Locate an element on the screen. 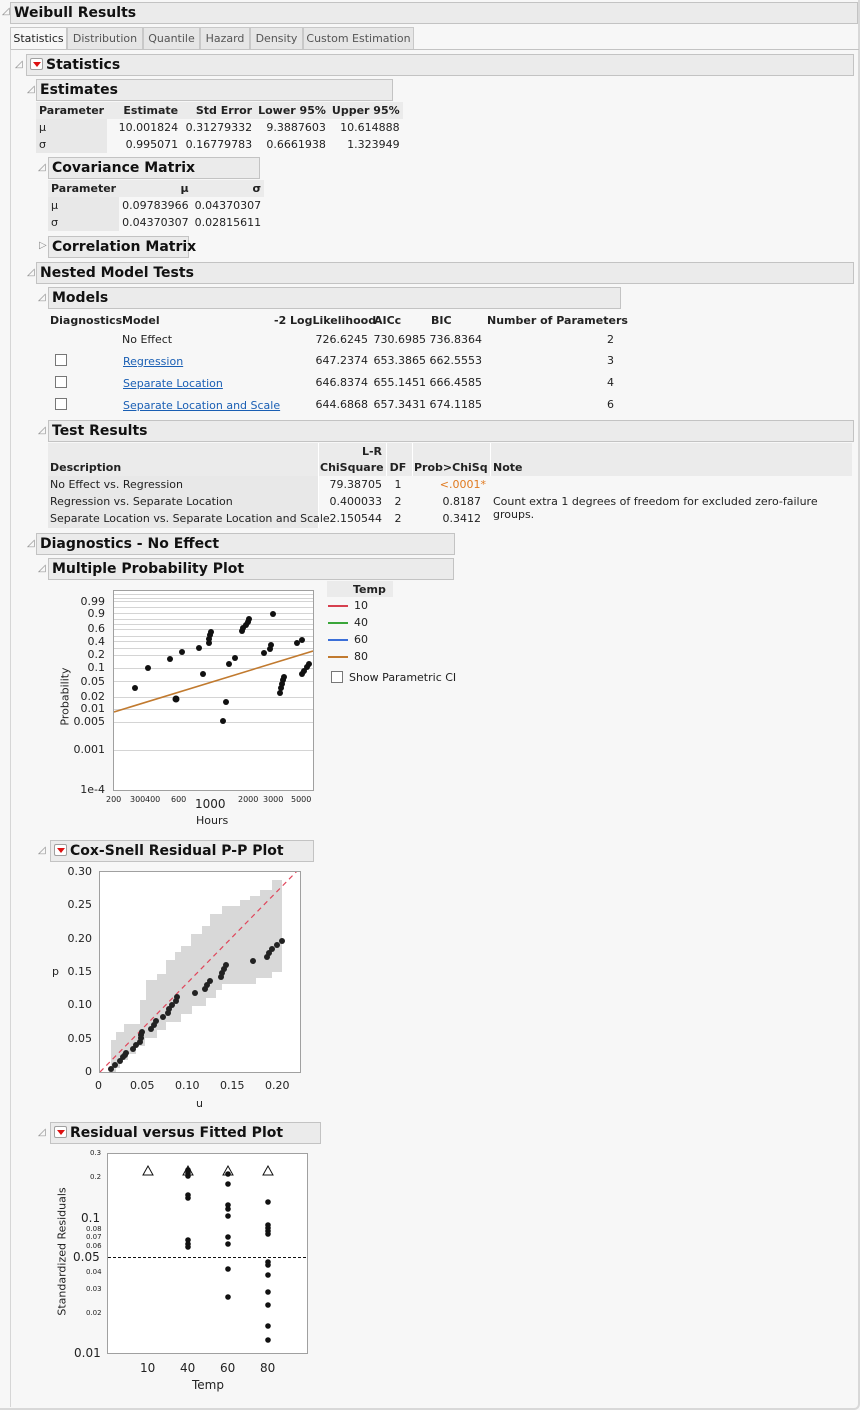 This screenshot has height=1410, width=860. y-tick: 0.1 is located at coordinates (91, 1218).